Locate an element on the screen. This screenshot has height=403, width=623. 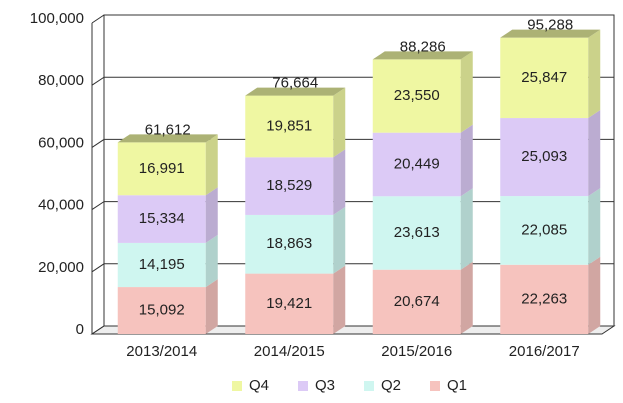
total-label: 88,286 is located at coordinates (423, 46).